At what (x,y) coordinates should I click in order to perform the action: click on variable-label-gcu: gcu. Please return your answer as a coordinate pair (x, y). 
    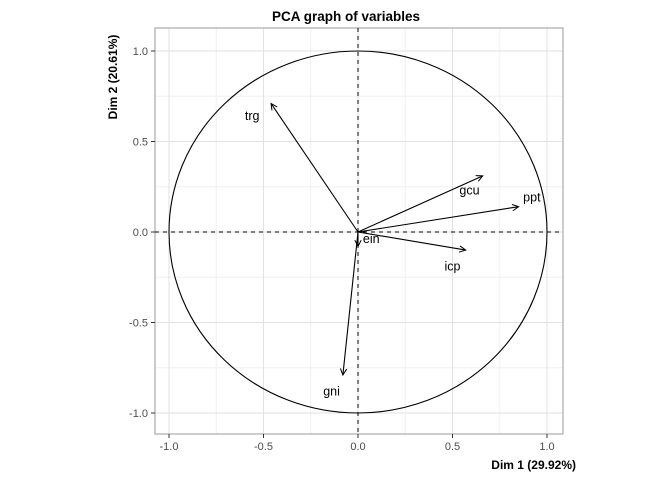
    Looking at the image, I should click on (469, 190).